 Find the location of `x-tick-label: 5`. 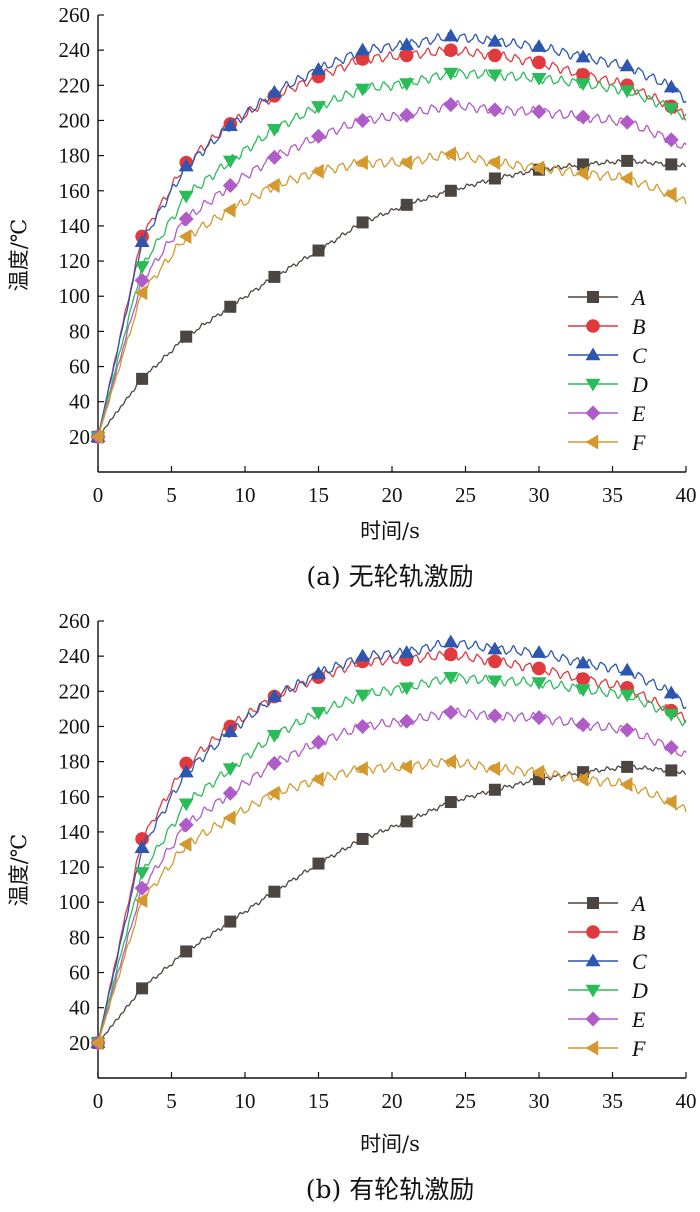

x-tick-label: 5 is located at coordinates (171, 495).